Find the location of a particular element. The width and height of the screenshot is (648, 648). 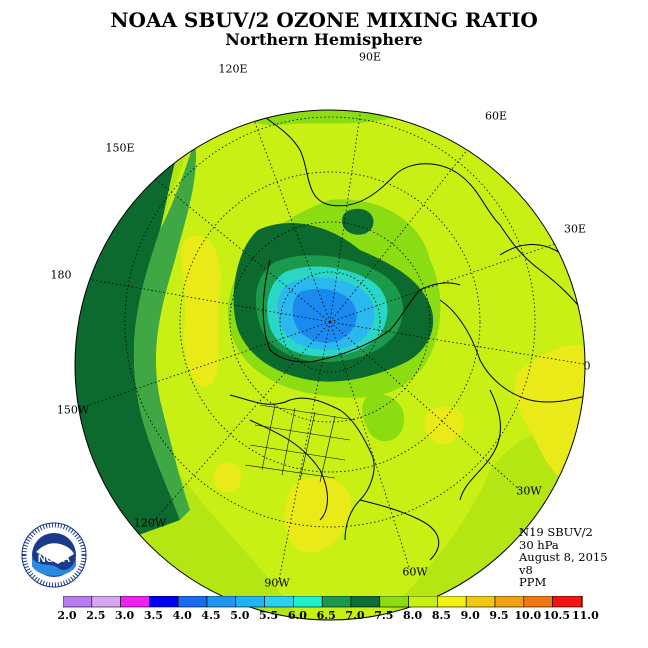

colorbar-tick-label: 2.0 is located at coordinates (67, 615).